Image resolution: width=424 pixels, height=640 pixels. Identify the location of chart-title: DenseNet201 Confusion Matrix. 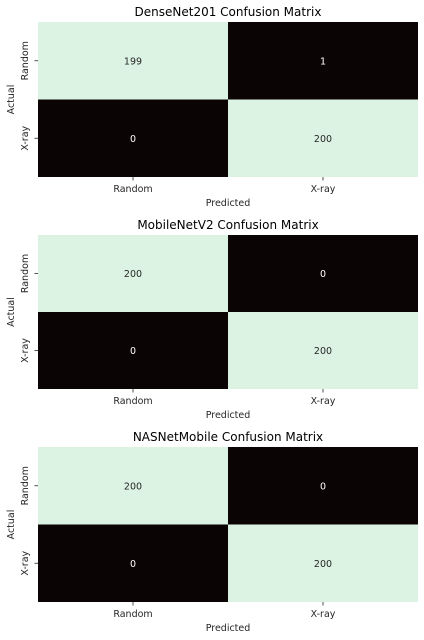
(228, 12).